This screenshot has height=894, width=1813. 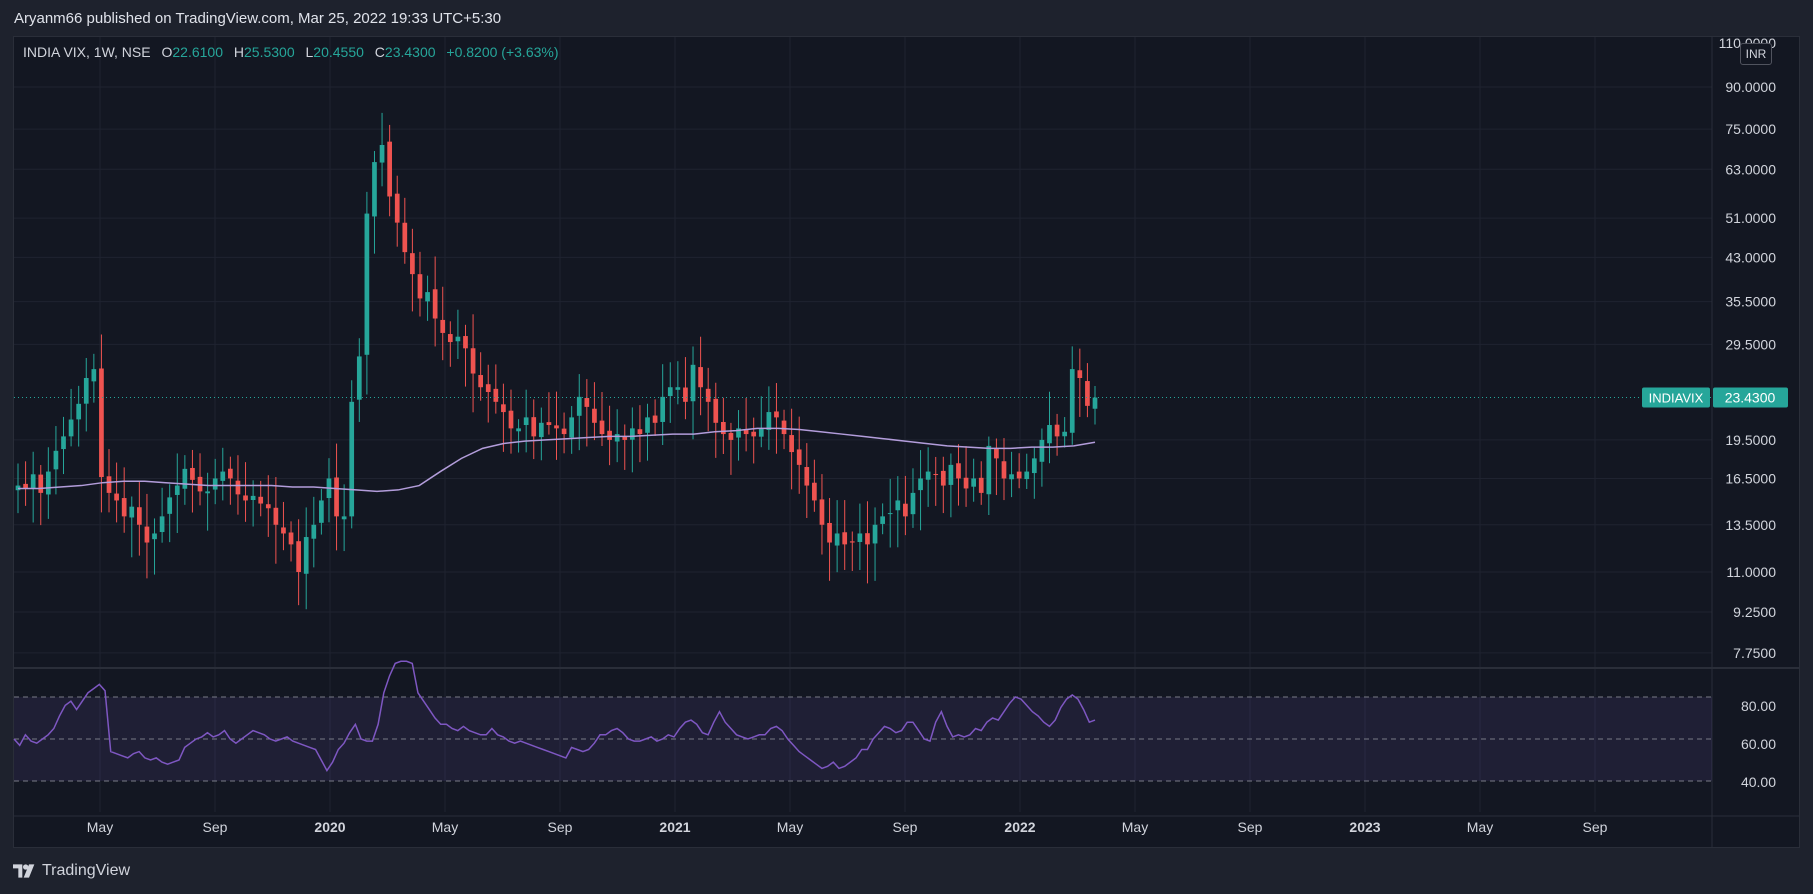 What do you see at coordinates (269, 52) in the screenshot?
I see `high-value: 25.5300` at bounding box center [269, 52].